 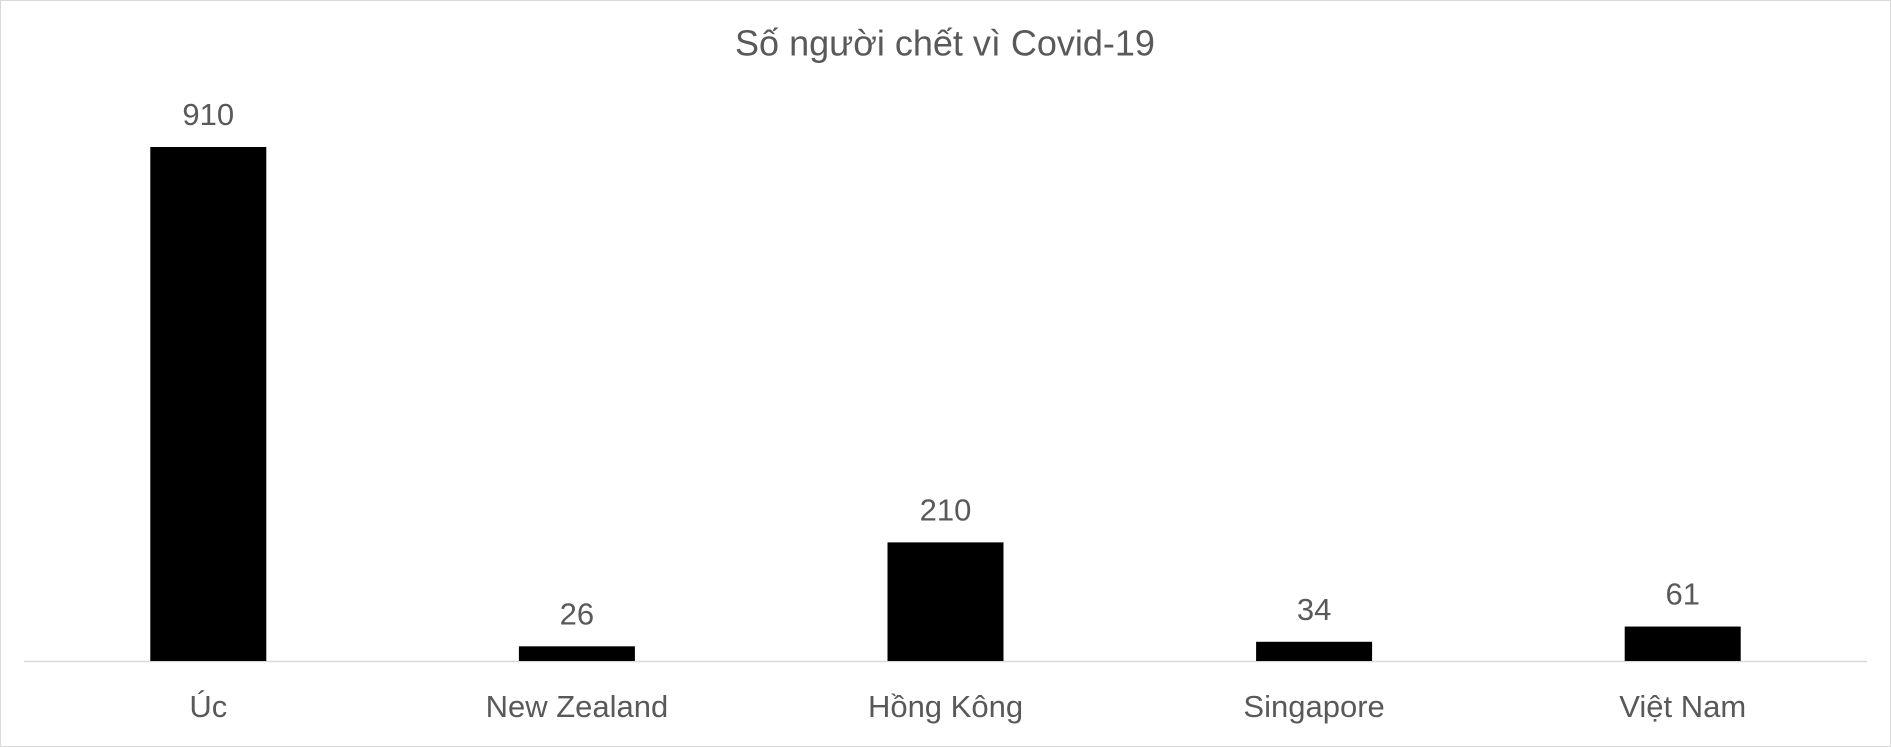 I want to click on chart-title: Số người chết vì Covid-19, so click(x=945, y=43).